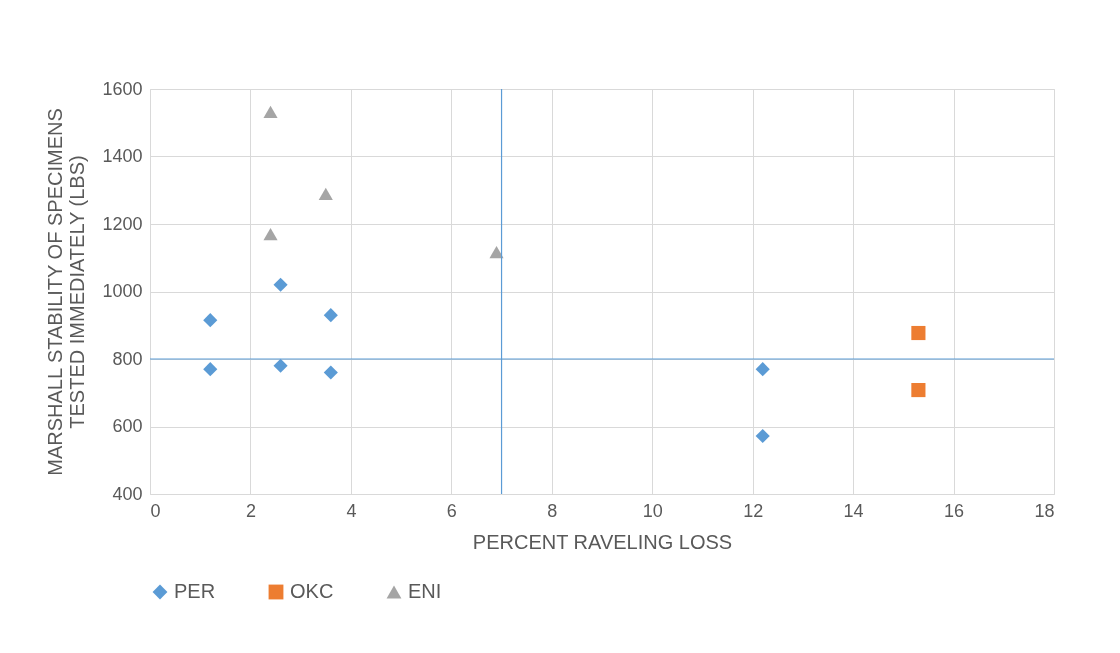 The height and width of the screenshot is (653, 1120). What do you see at coordinates (127, 358) in the screenshot?
I see `y-tick-label: 800` at bounding box center [127, 358].